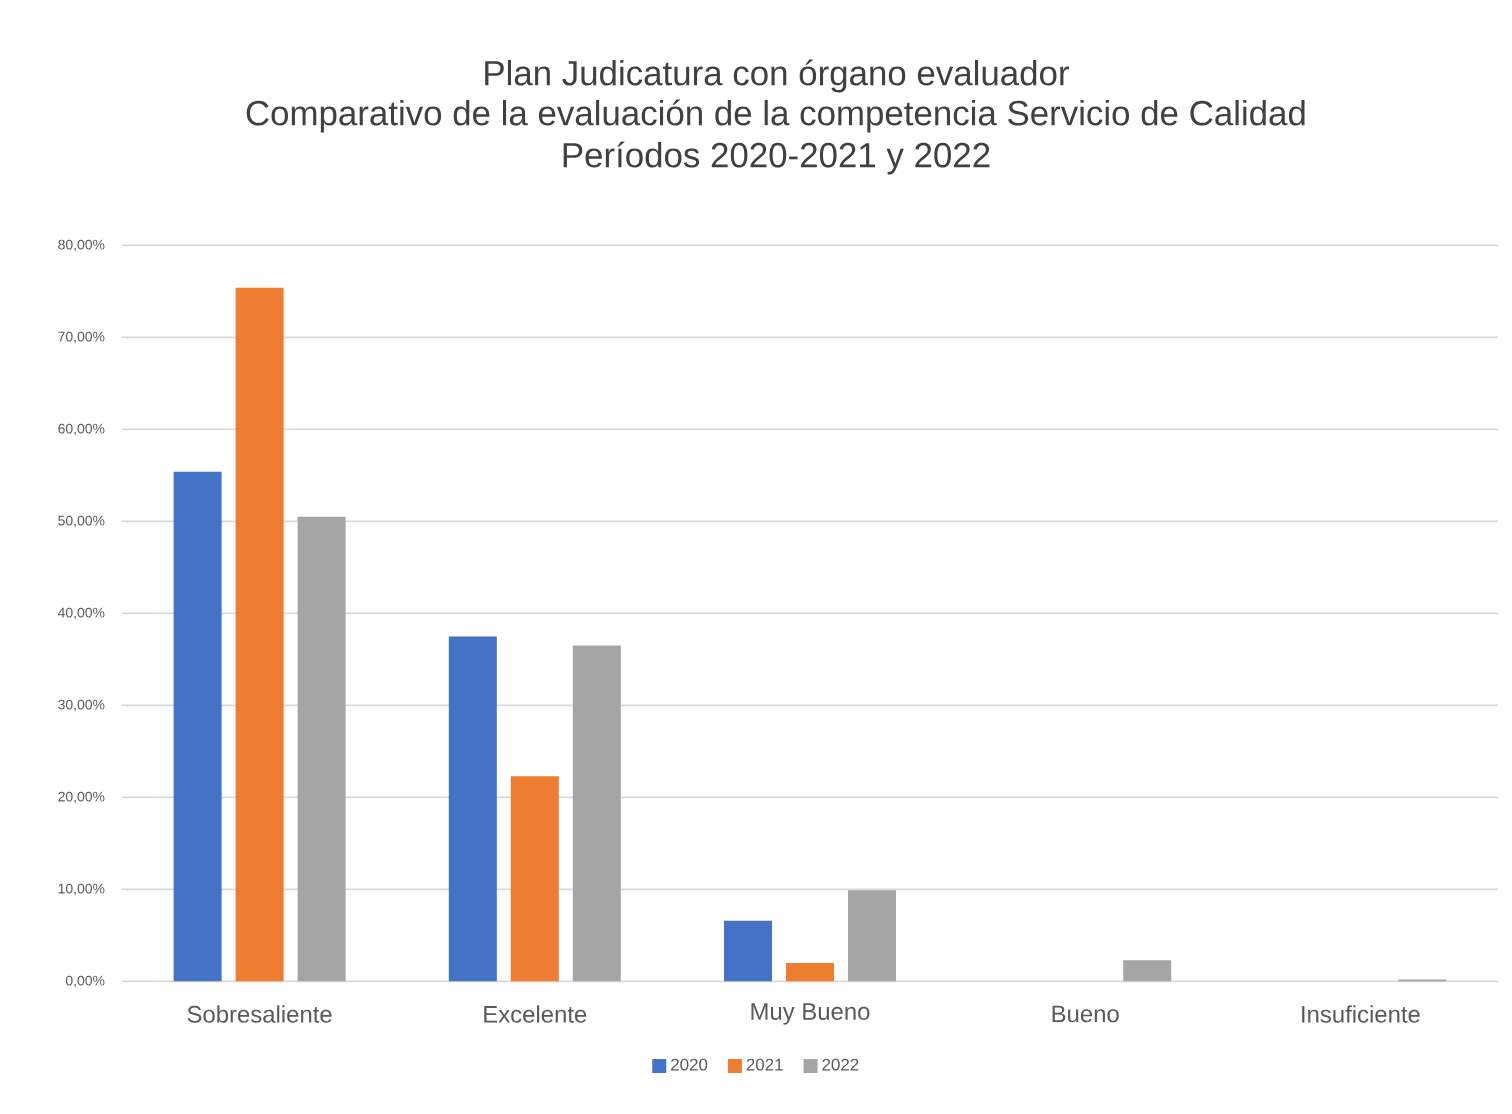  Describe the element at coordinates (777, 76) in the screenshot. I see `chart-title: Plan Judicatura con órgano evaluador` at that location.